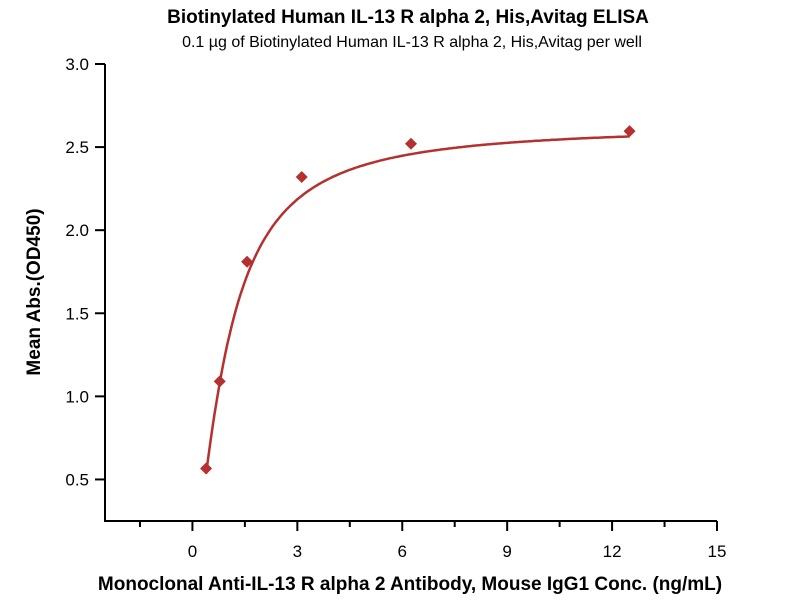 This screenshot has width=800, height=600. Describe the element at coordinates (77, 396) in the screenshot. I see `y-tick-label: 1.0` at that location.